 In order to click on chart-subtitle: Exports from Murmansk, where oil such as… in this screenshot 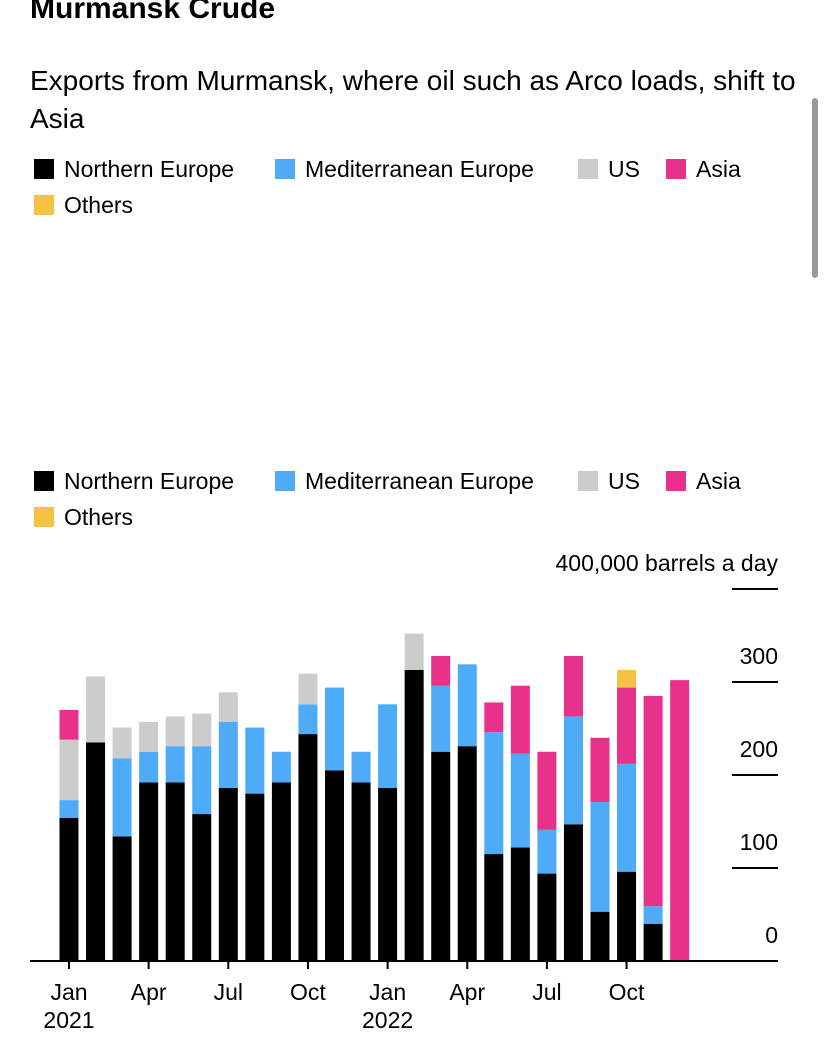, I will do `click(413, 99)`.